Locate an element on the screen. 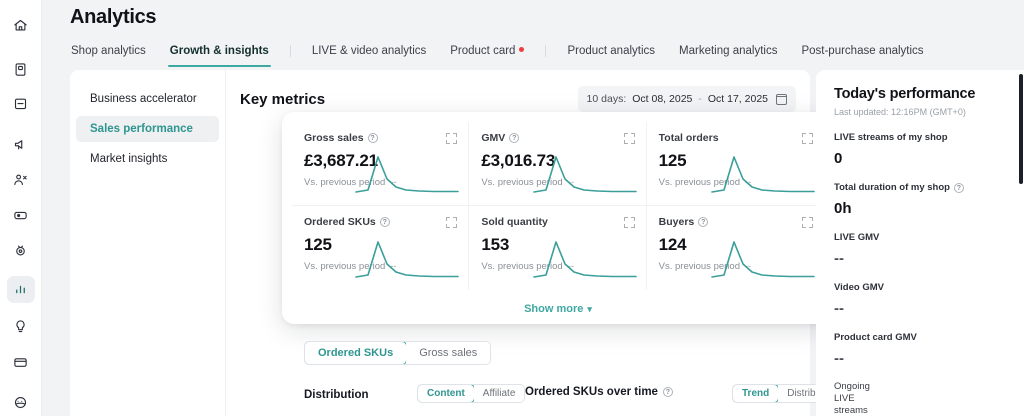 Image resolution: width=1024 pixels, height=416 pixels. today-metric-label-text: LIVE GMV is located at coordinates (857, 237).